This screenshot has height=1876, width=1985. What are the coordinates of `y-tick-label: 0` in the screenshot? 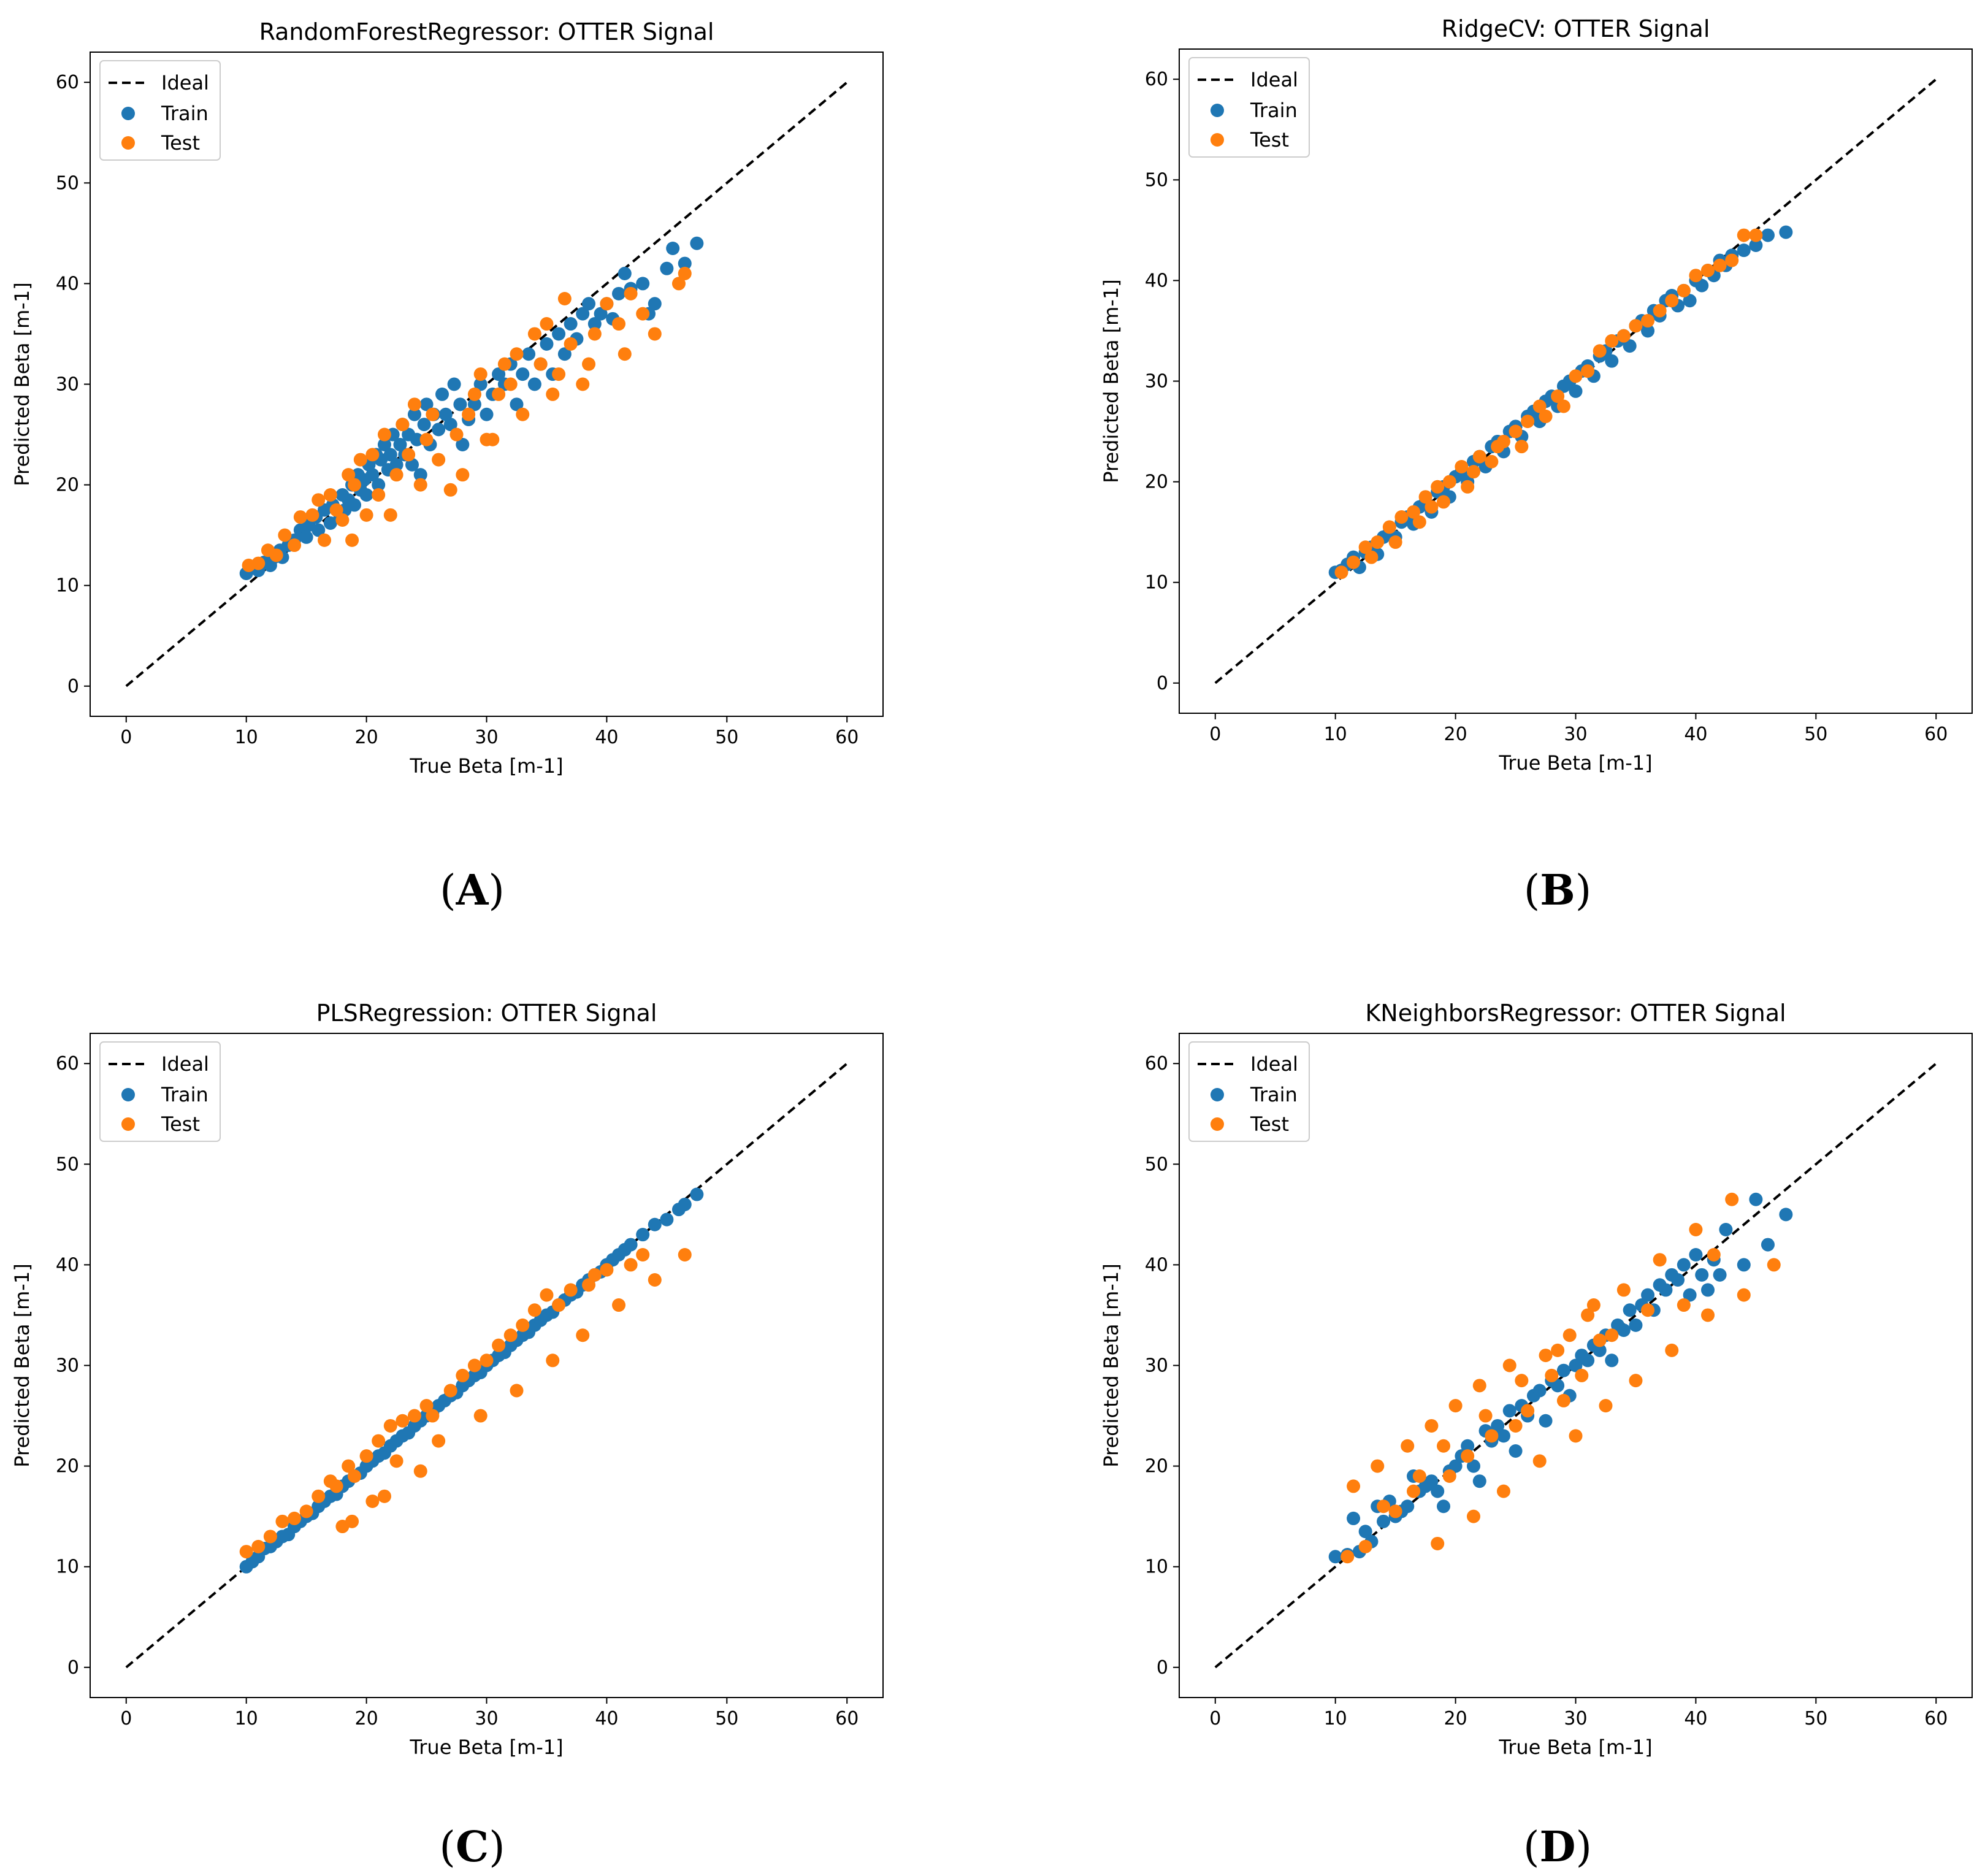 It's located at (1162, 684).